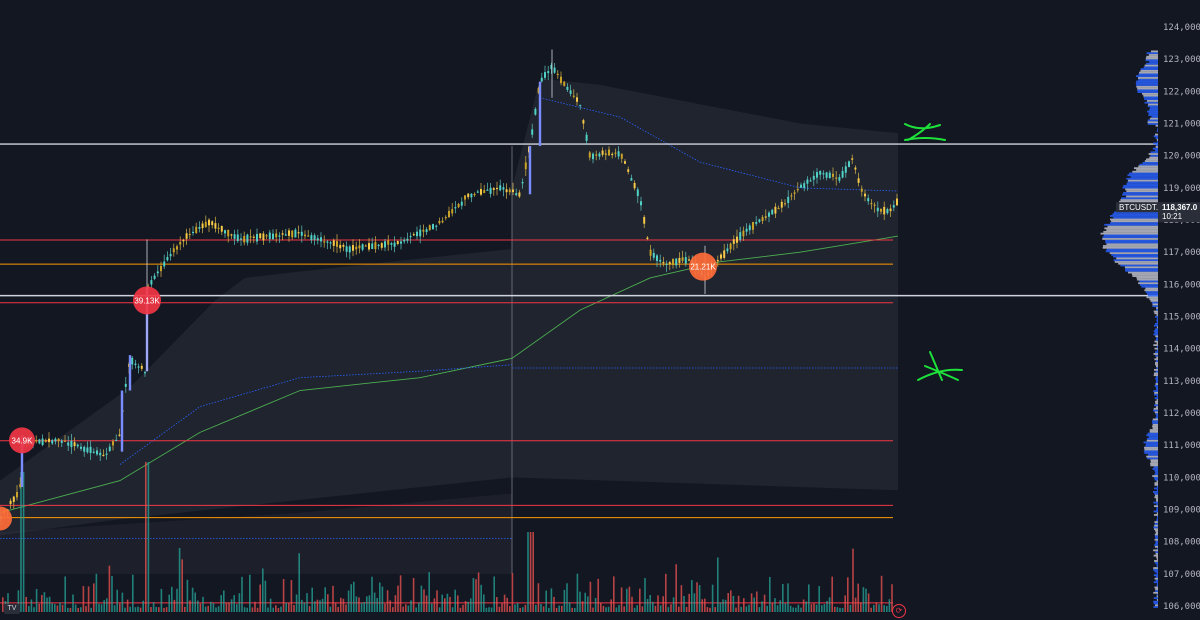 Image resolution: width=1200 pixels, height=620 pixels. Describe the element at coordinates (12, 609) in the screenshot. I see `tradingview-logo-icon: TV` at that location.